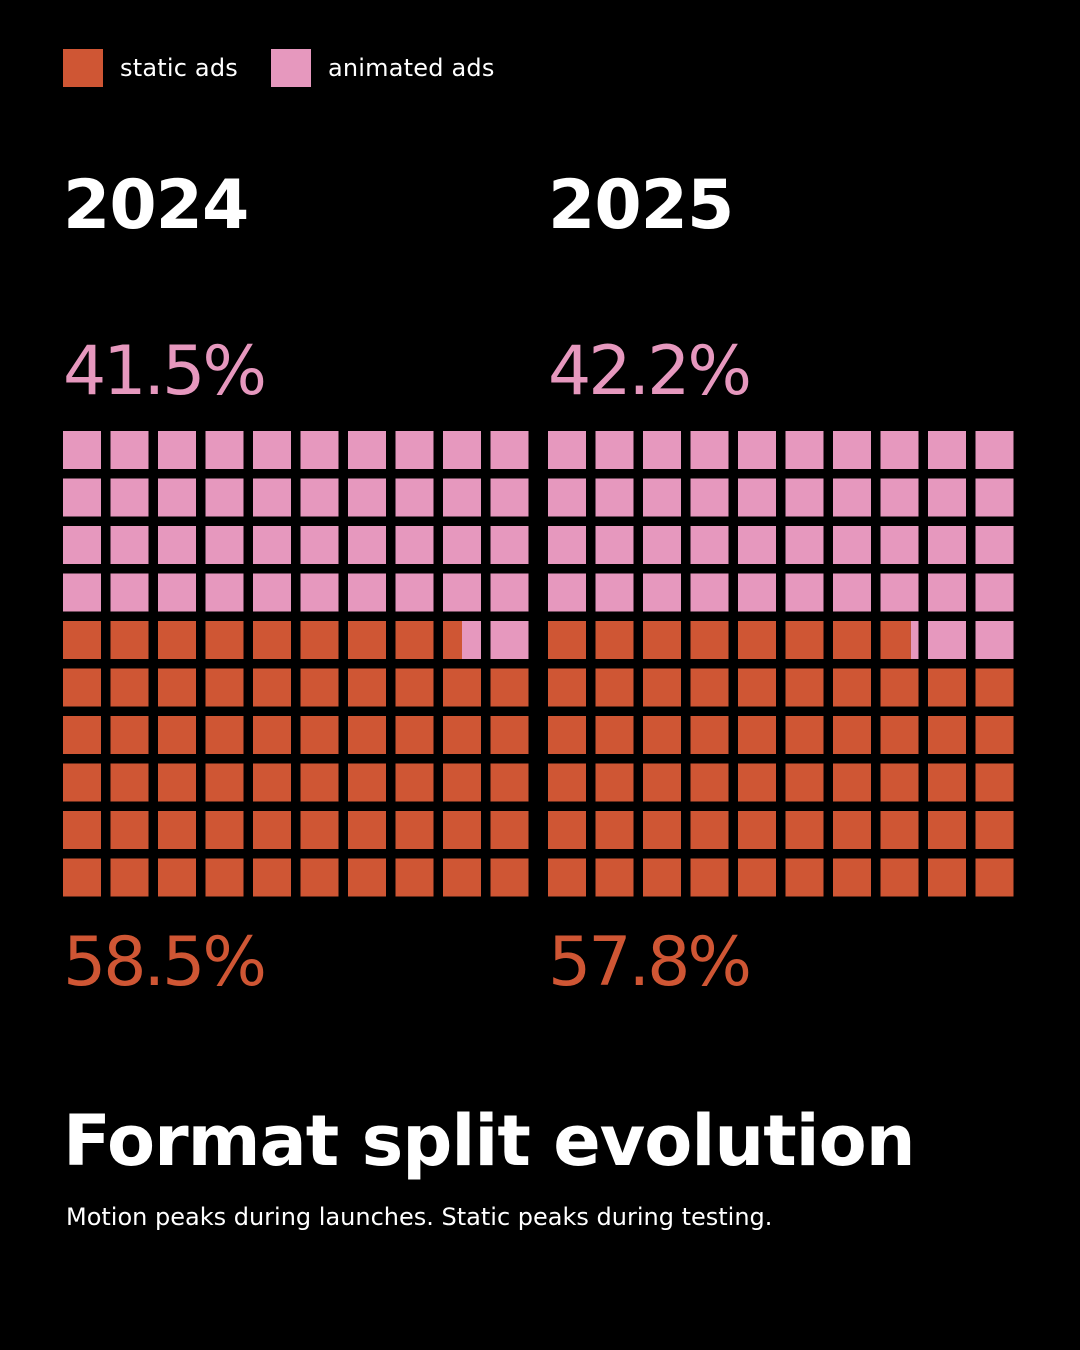 The width and height of the screenshot is (1080, 1350). I want to click on waffle-cell-animated-partial, so click(914, 640).